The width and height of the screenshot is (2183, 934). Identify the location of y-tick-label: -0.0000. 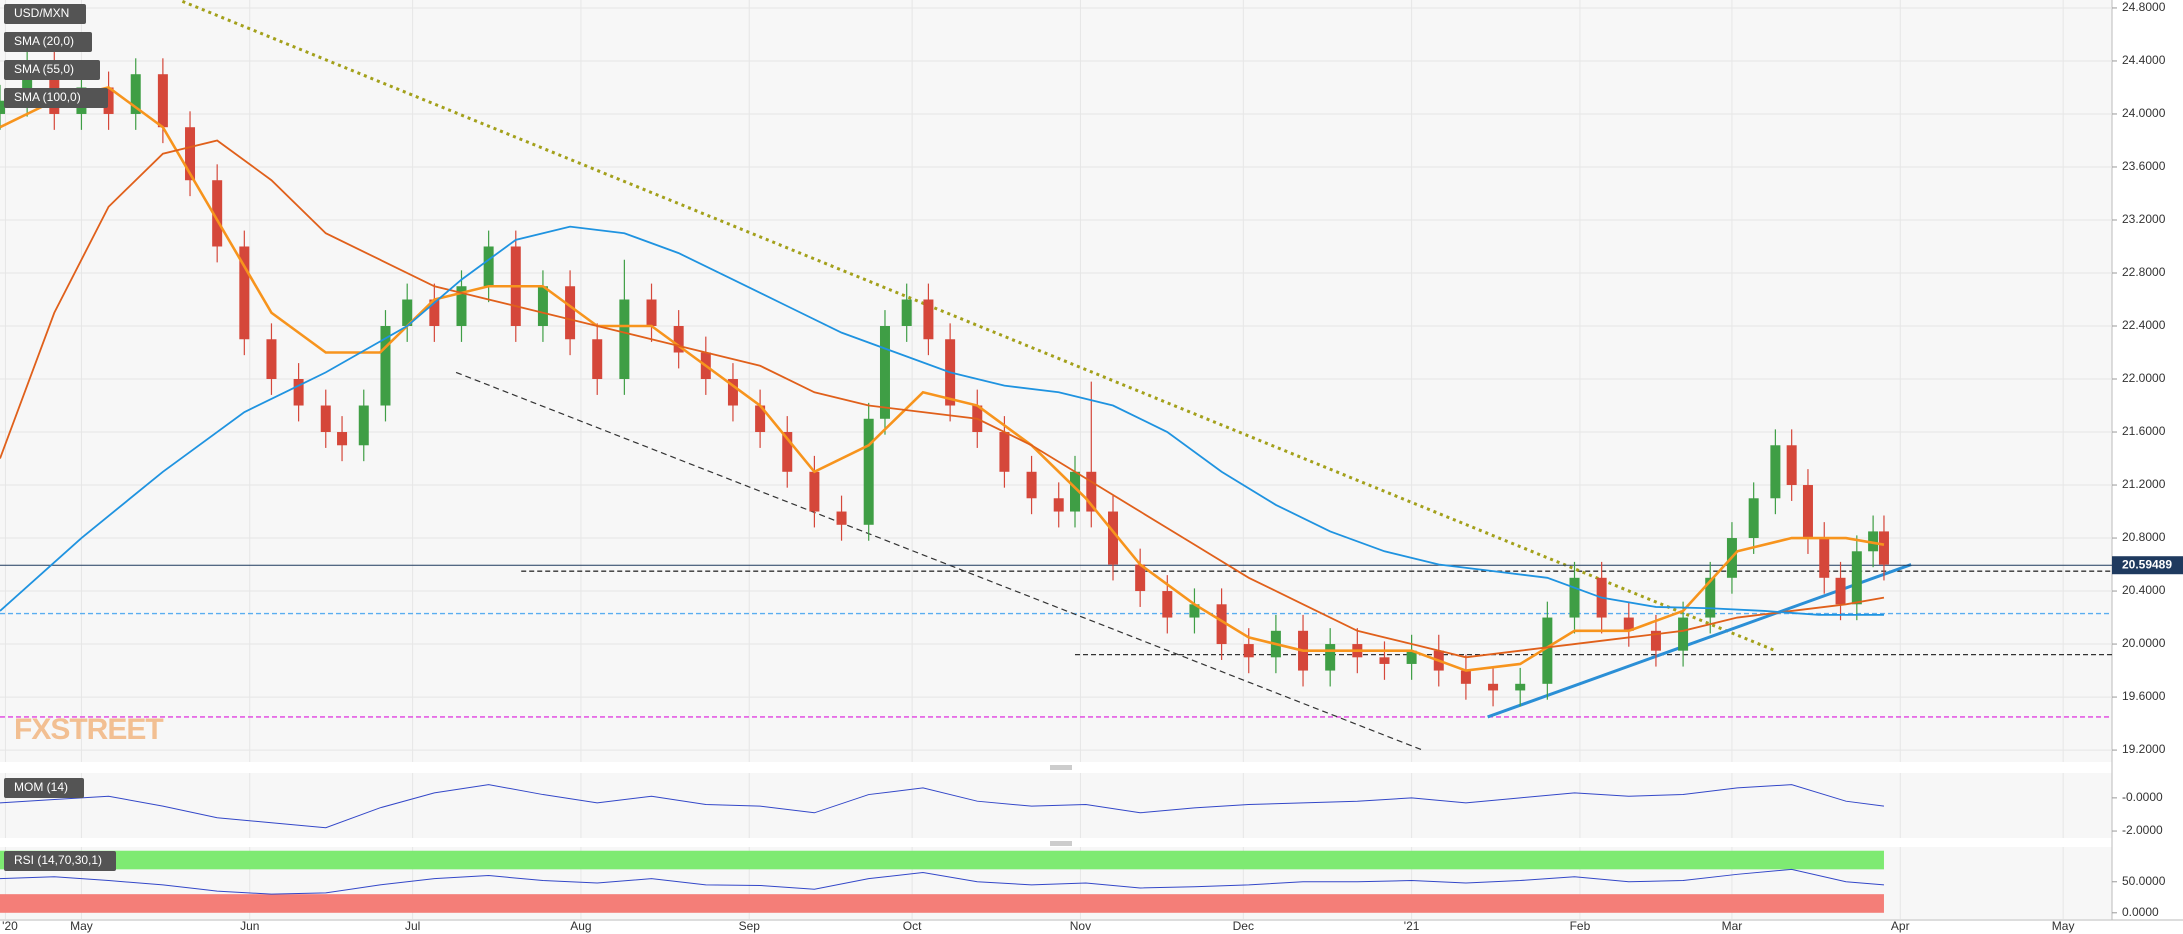
(2142, 797).